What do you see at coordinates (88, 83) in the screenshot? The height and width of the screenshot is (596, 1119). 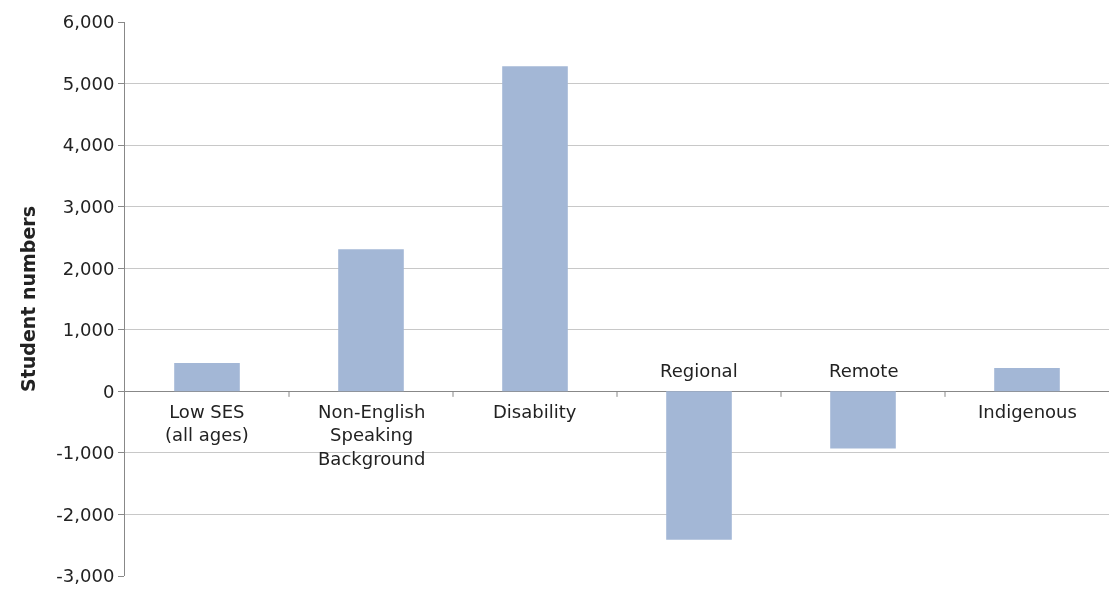 I see `y-tick-label: 5,000` at bounding box center [88, 83].